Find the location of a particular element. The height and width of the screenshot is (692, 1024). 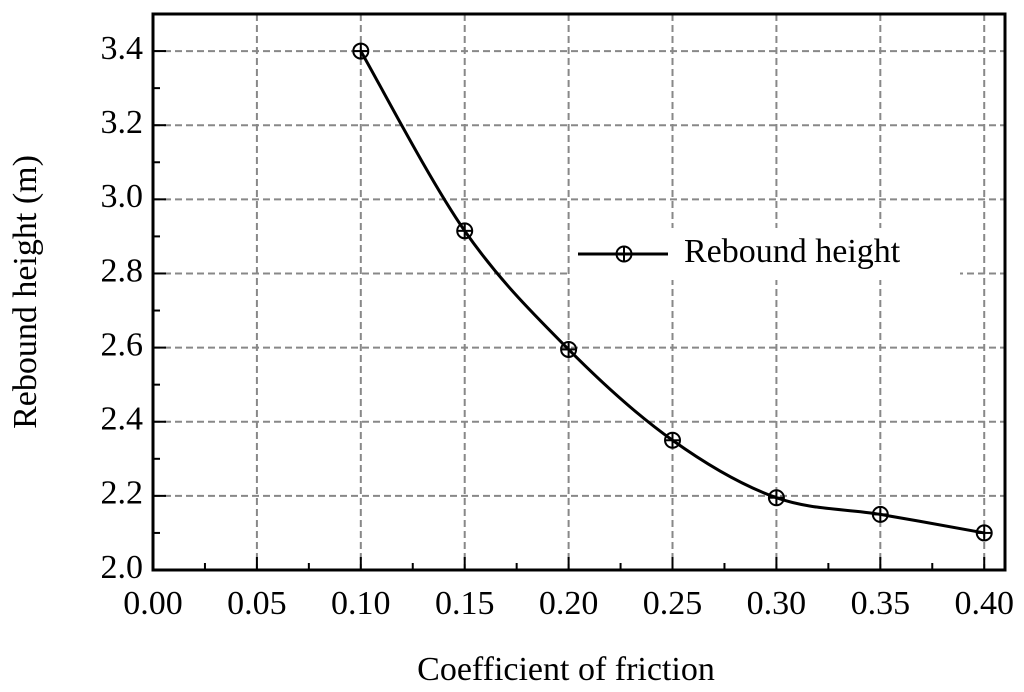

x-tick-label: 0.20 is located at coordinates (569, 603).